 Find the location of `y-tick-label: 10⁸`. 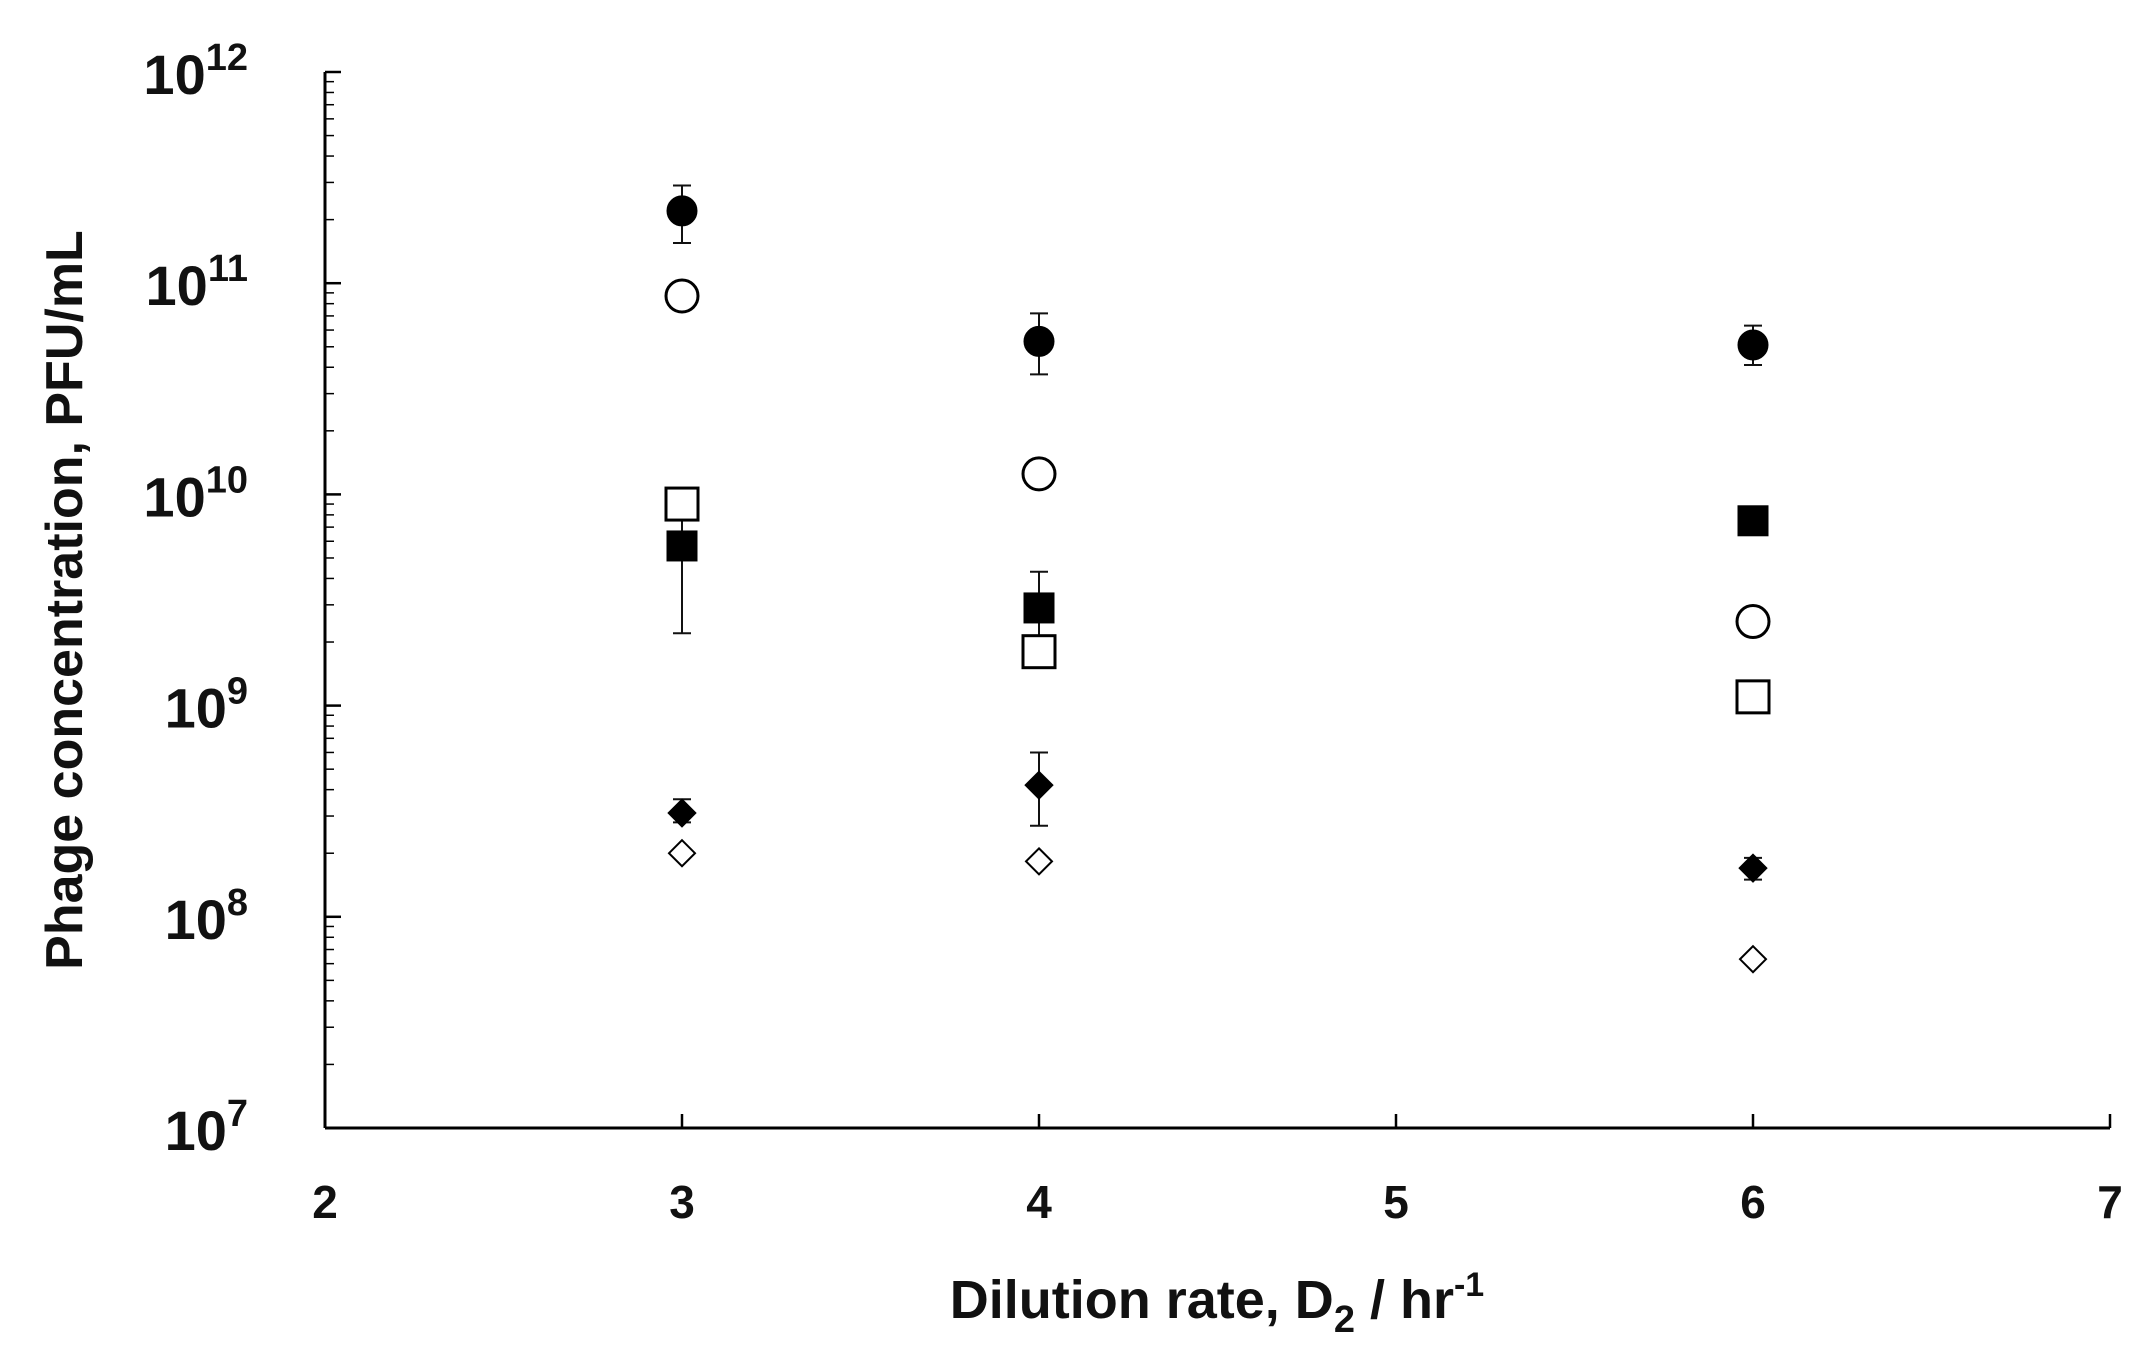

y-tick-label: 10⁸ is located at coordinates (206, 916).